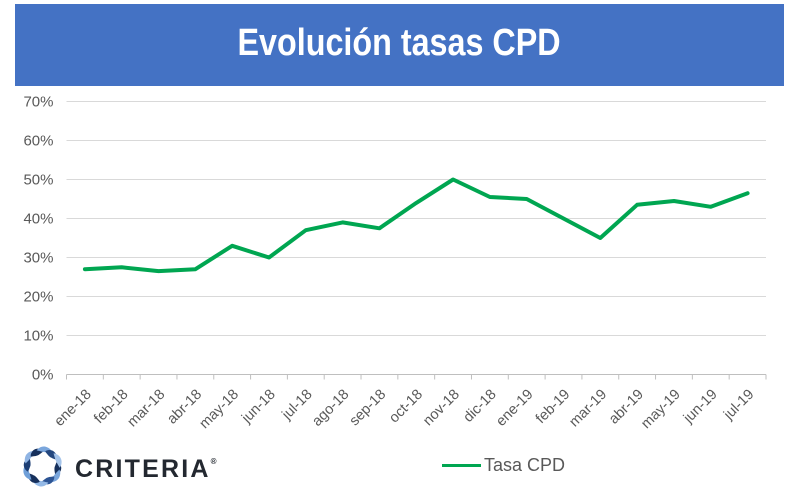 The image size is (800, 491). I want to click on x-tick-label: jun-18, so click(258, 407).